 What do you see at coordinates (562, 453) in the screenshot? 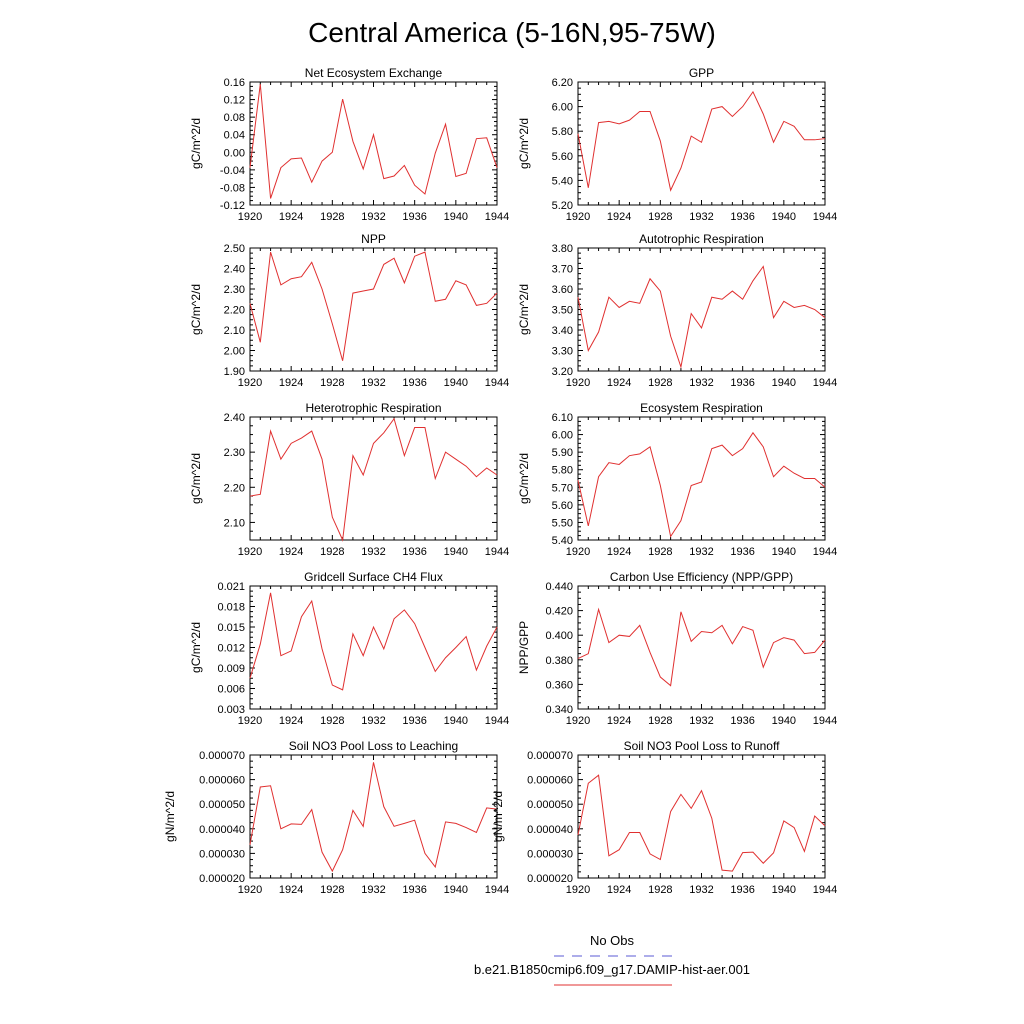
I see `y-tick-label: 5.90` at bounding box center [562, 453].